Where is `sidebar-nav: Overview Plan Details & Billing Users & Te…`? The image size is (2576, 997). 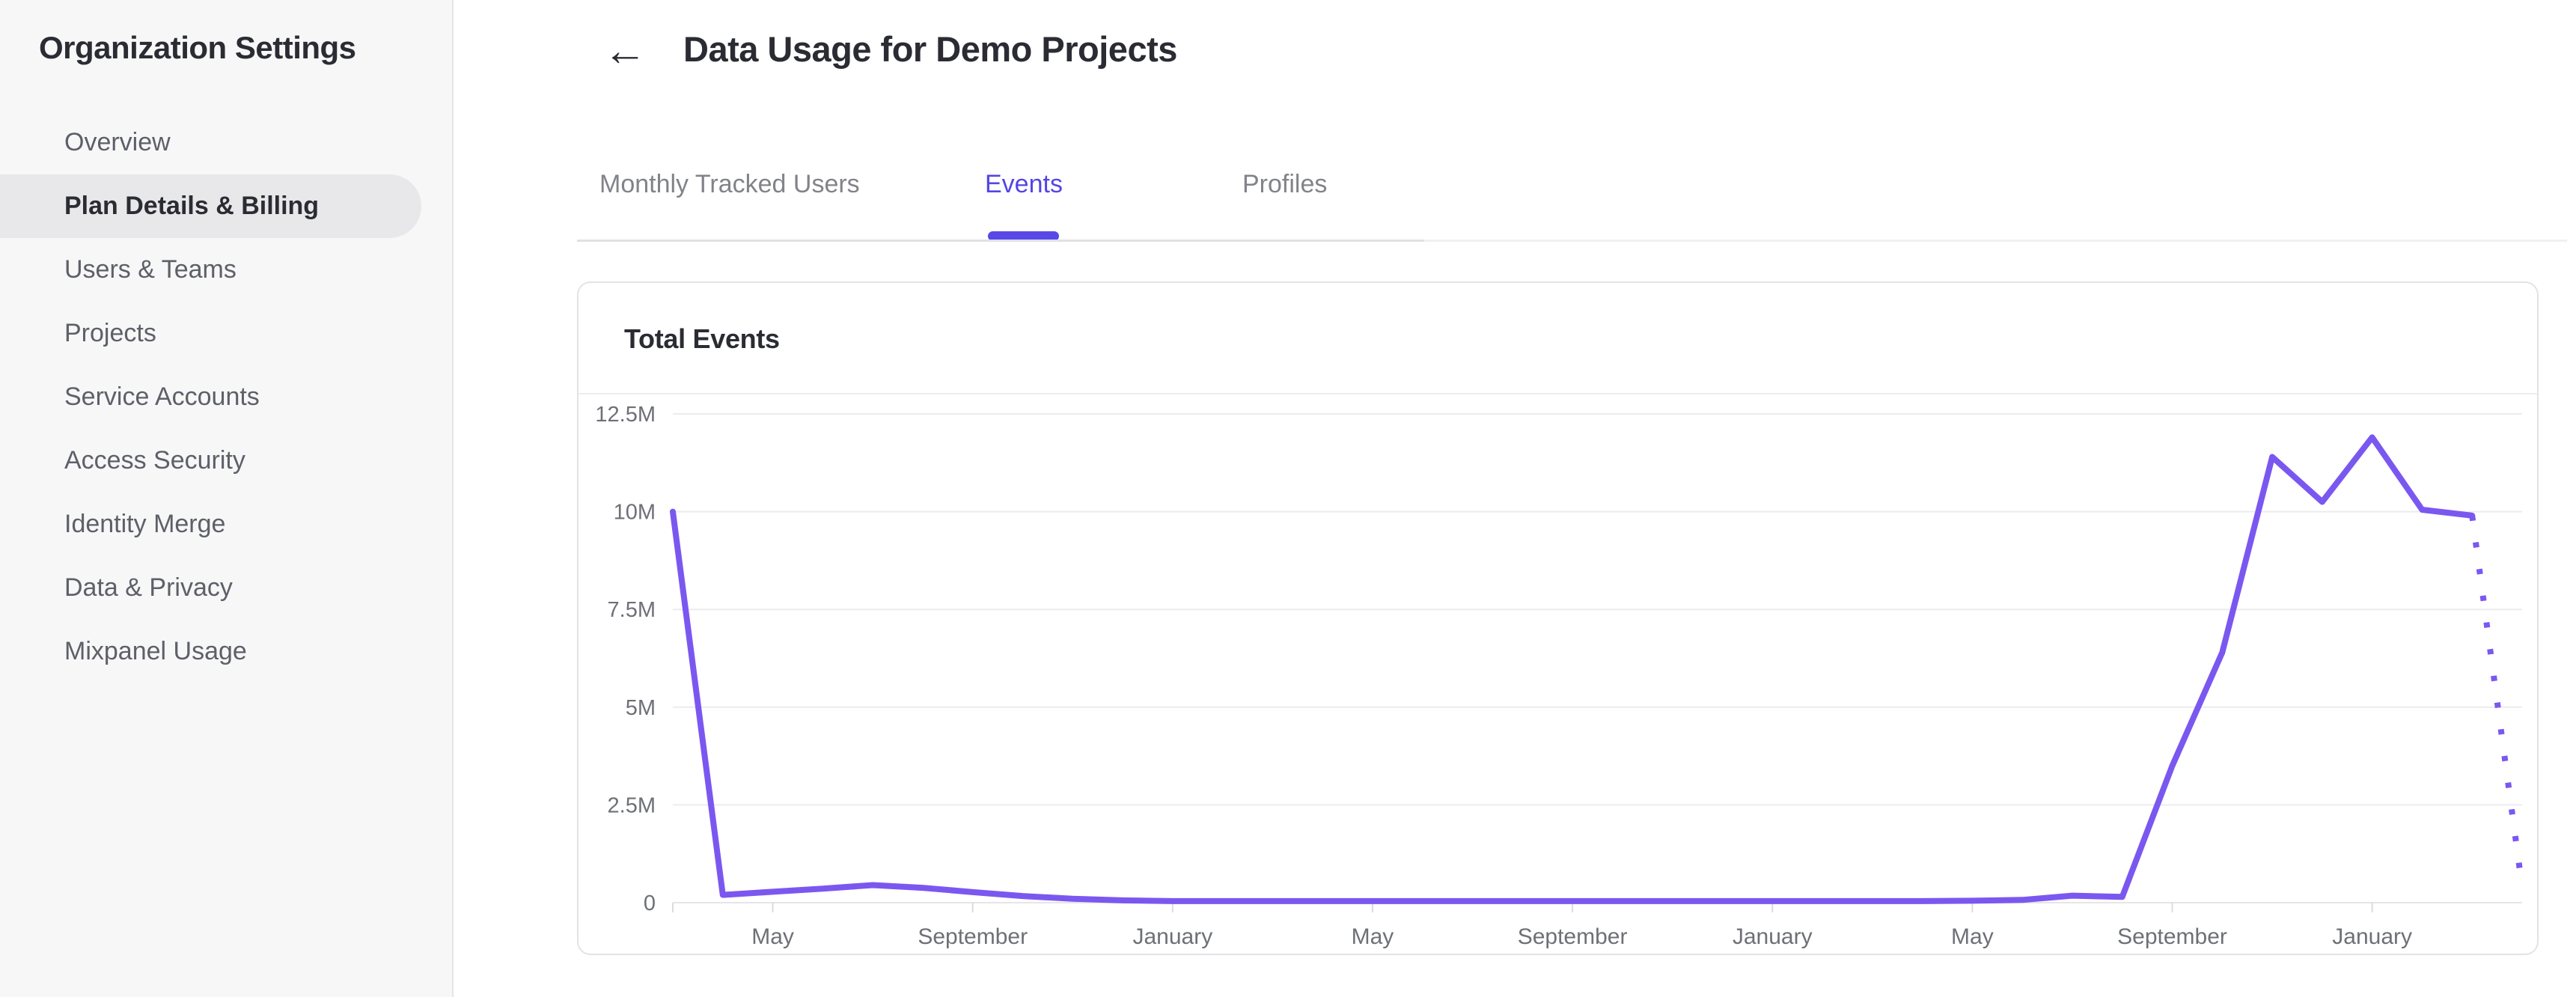 sidebar-nav: Overview Plan Details & Billing Users & Te… is located at coordinates (210, 397).